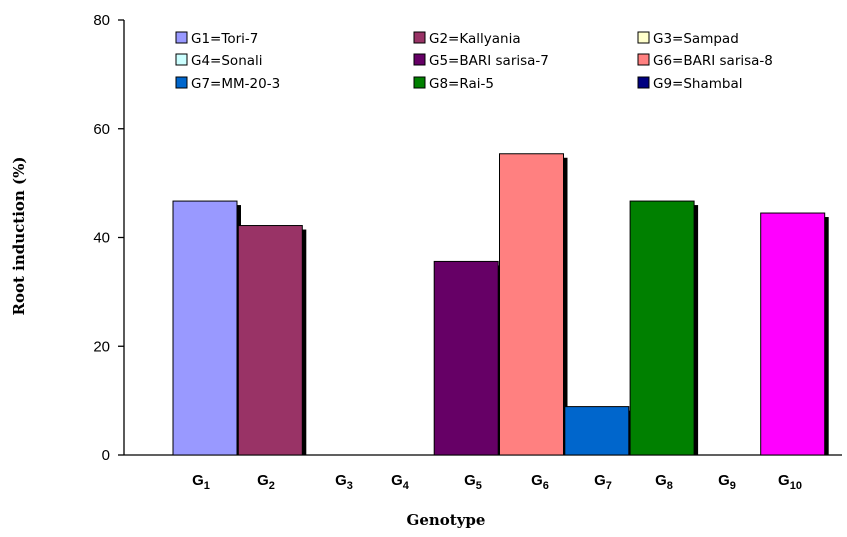  I want to click on x-tick-label: G3, so click(344, 482).